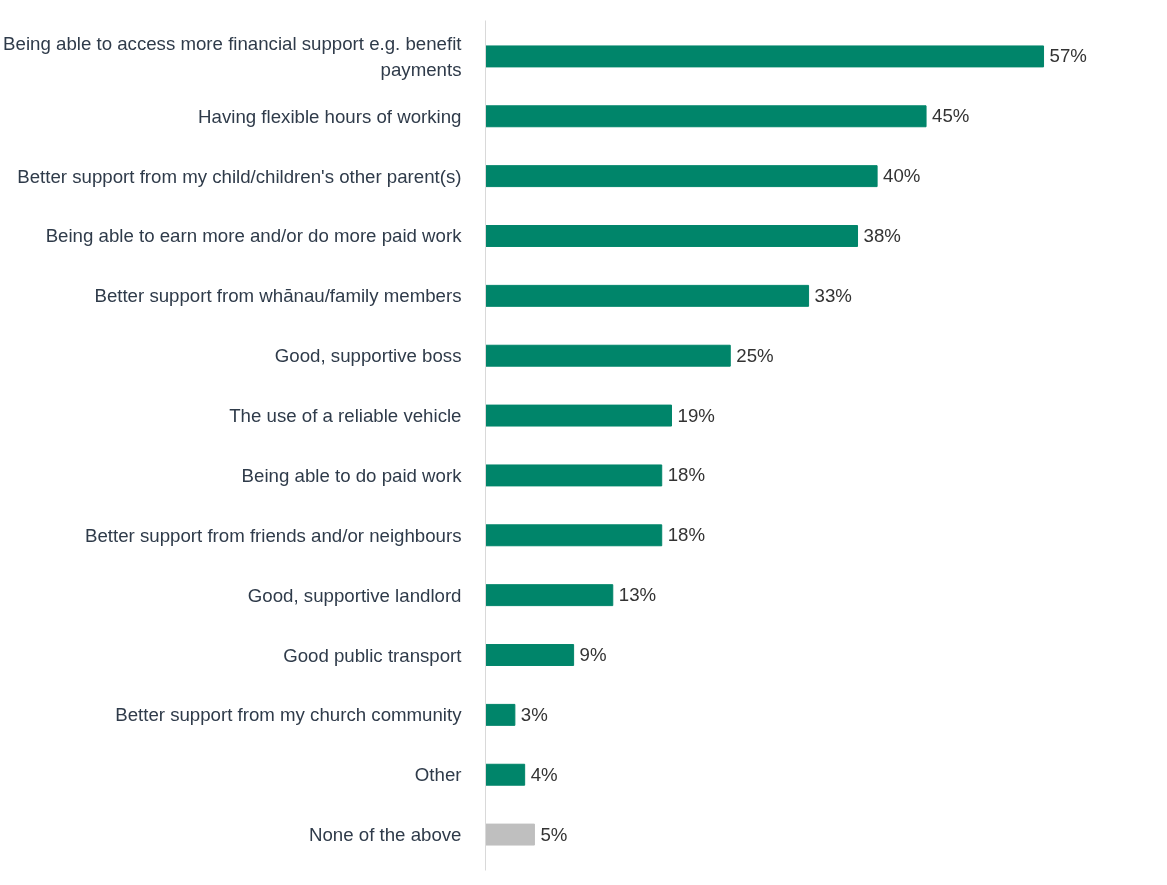 This screenshot has width=1167, height=885. I want to click on y-tick-label: Better support from whānau/family members, so click(278, 296).